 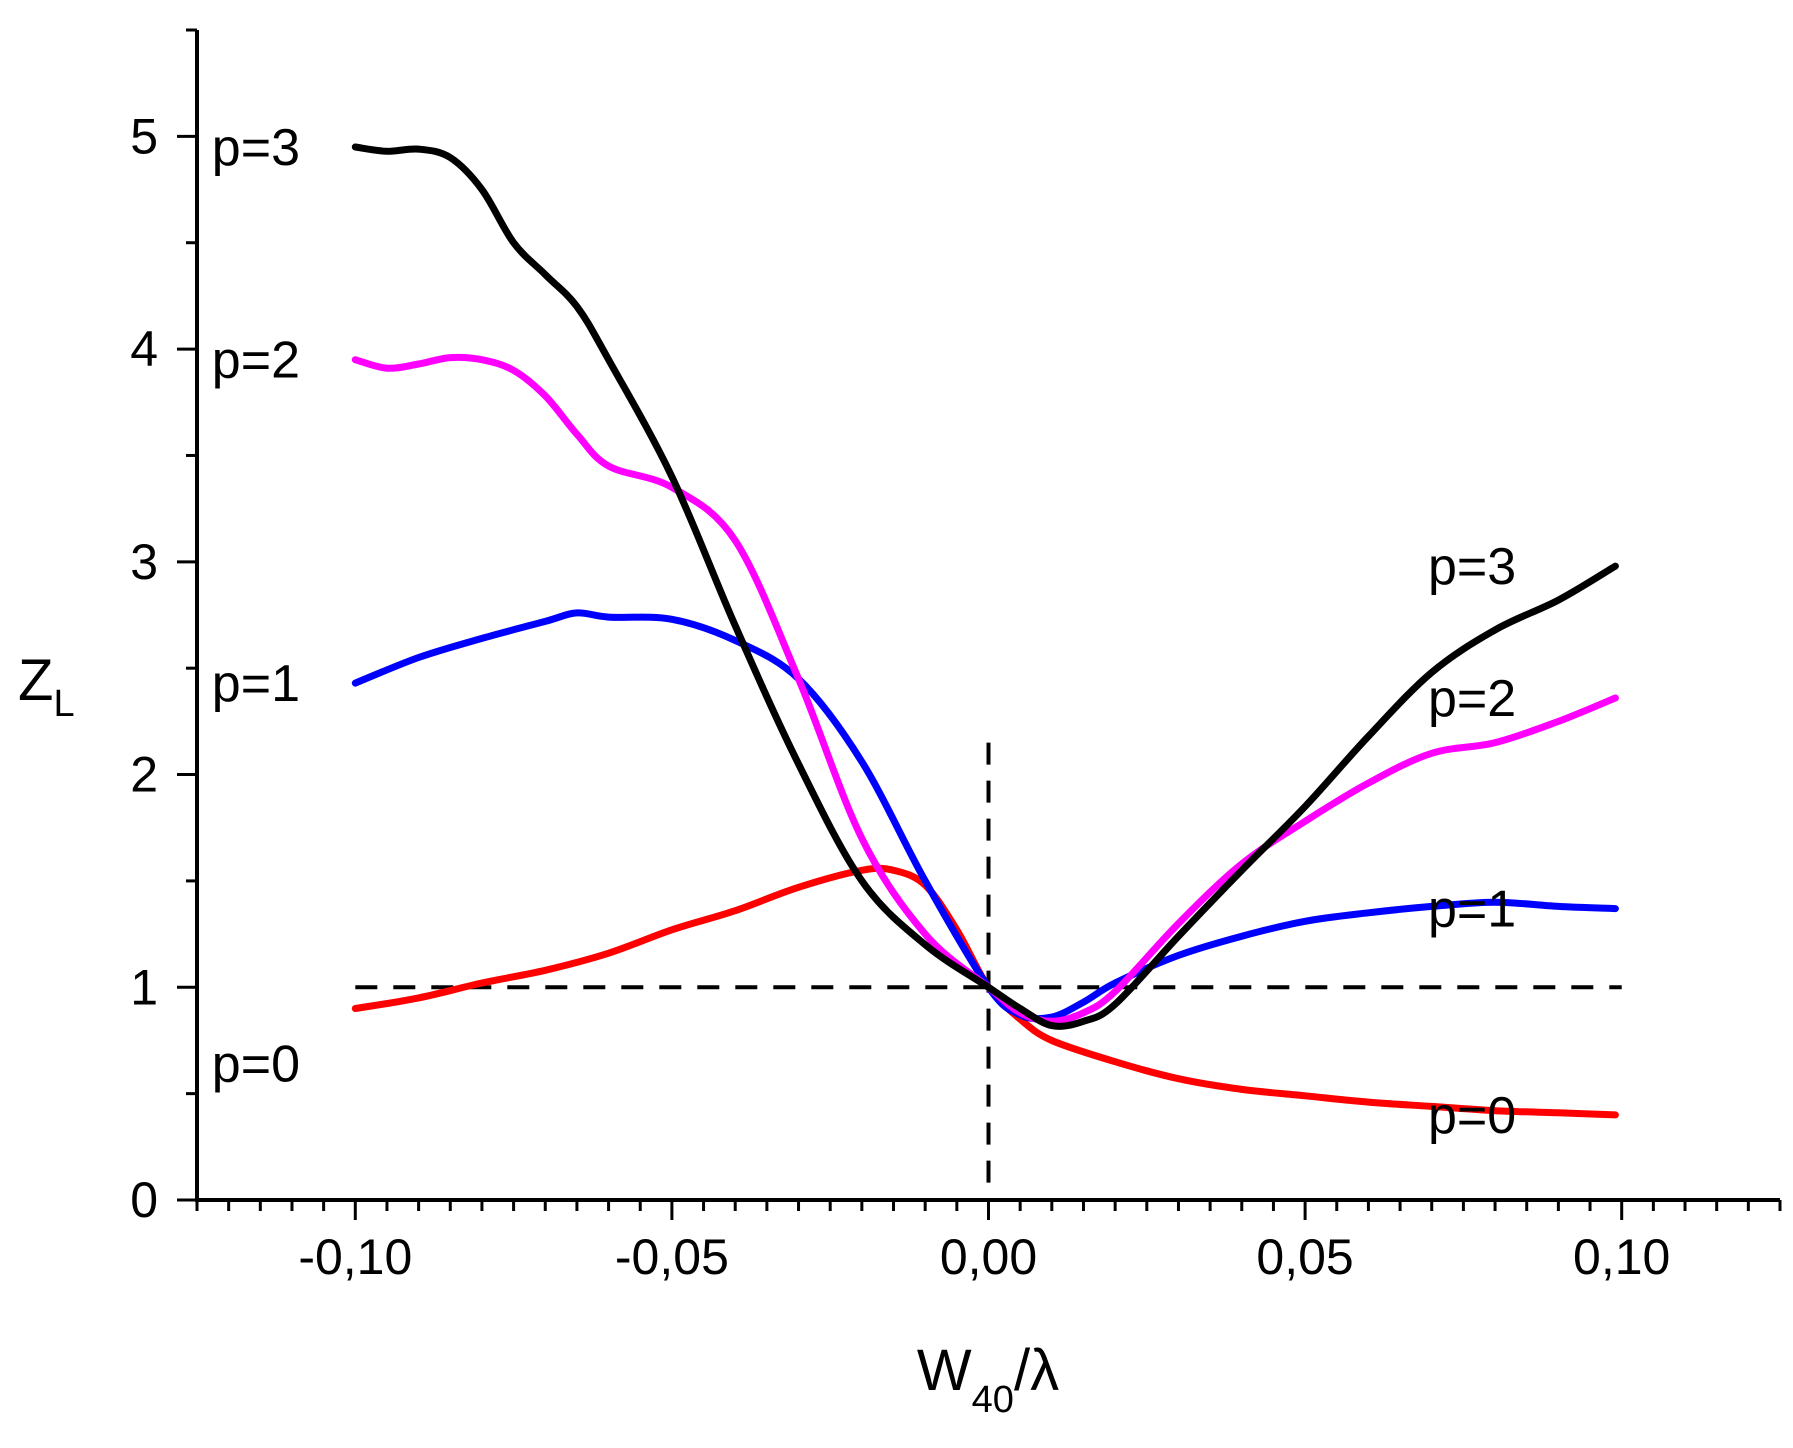 I want to click on y-tick-label: 0, so click(x=144, y=1200).